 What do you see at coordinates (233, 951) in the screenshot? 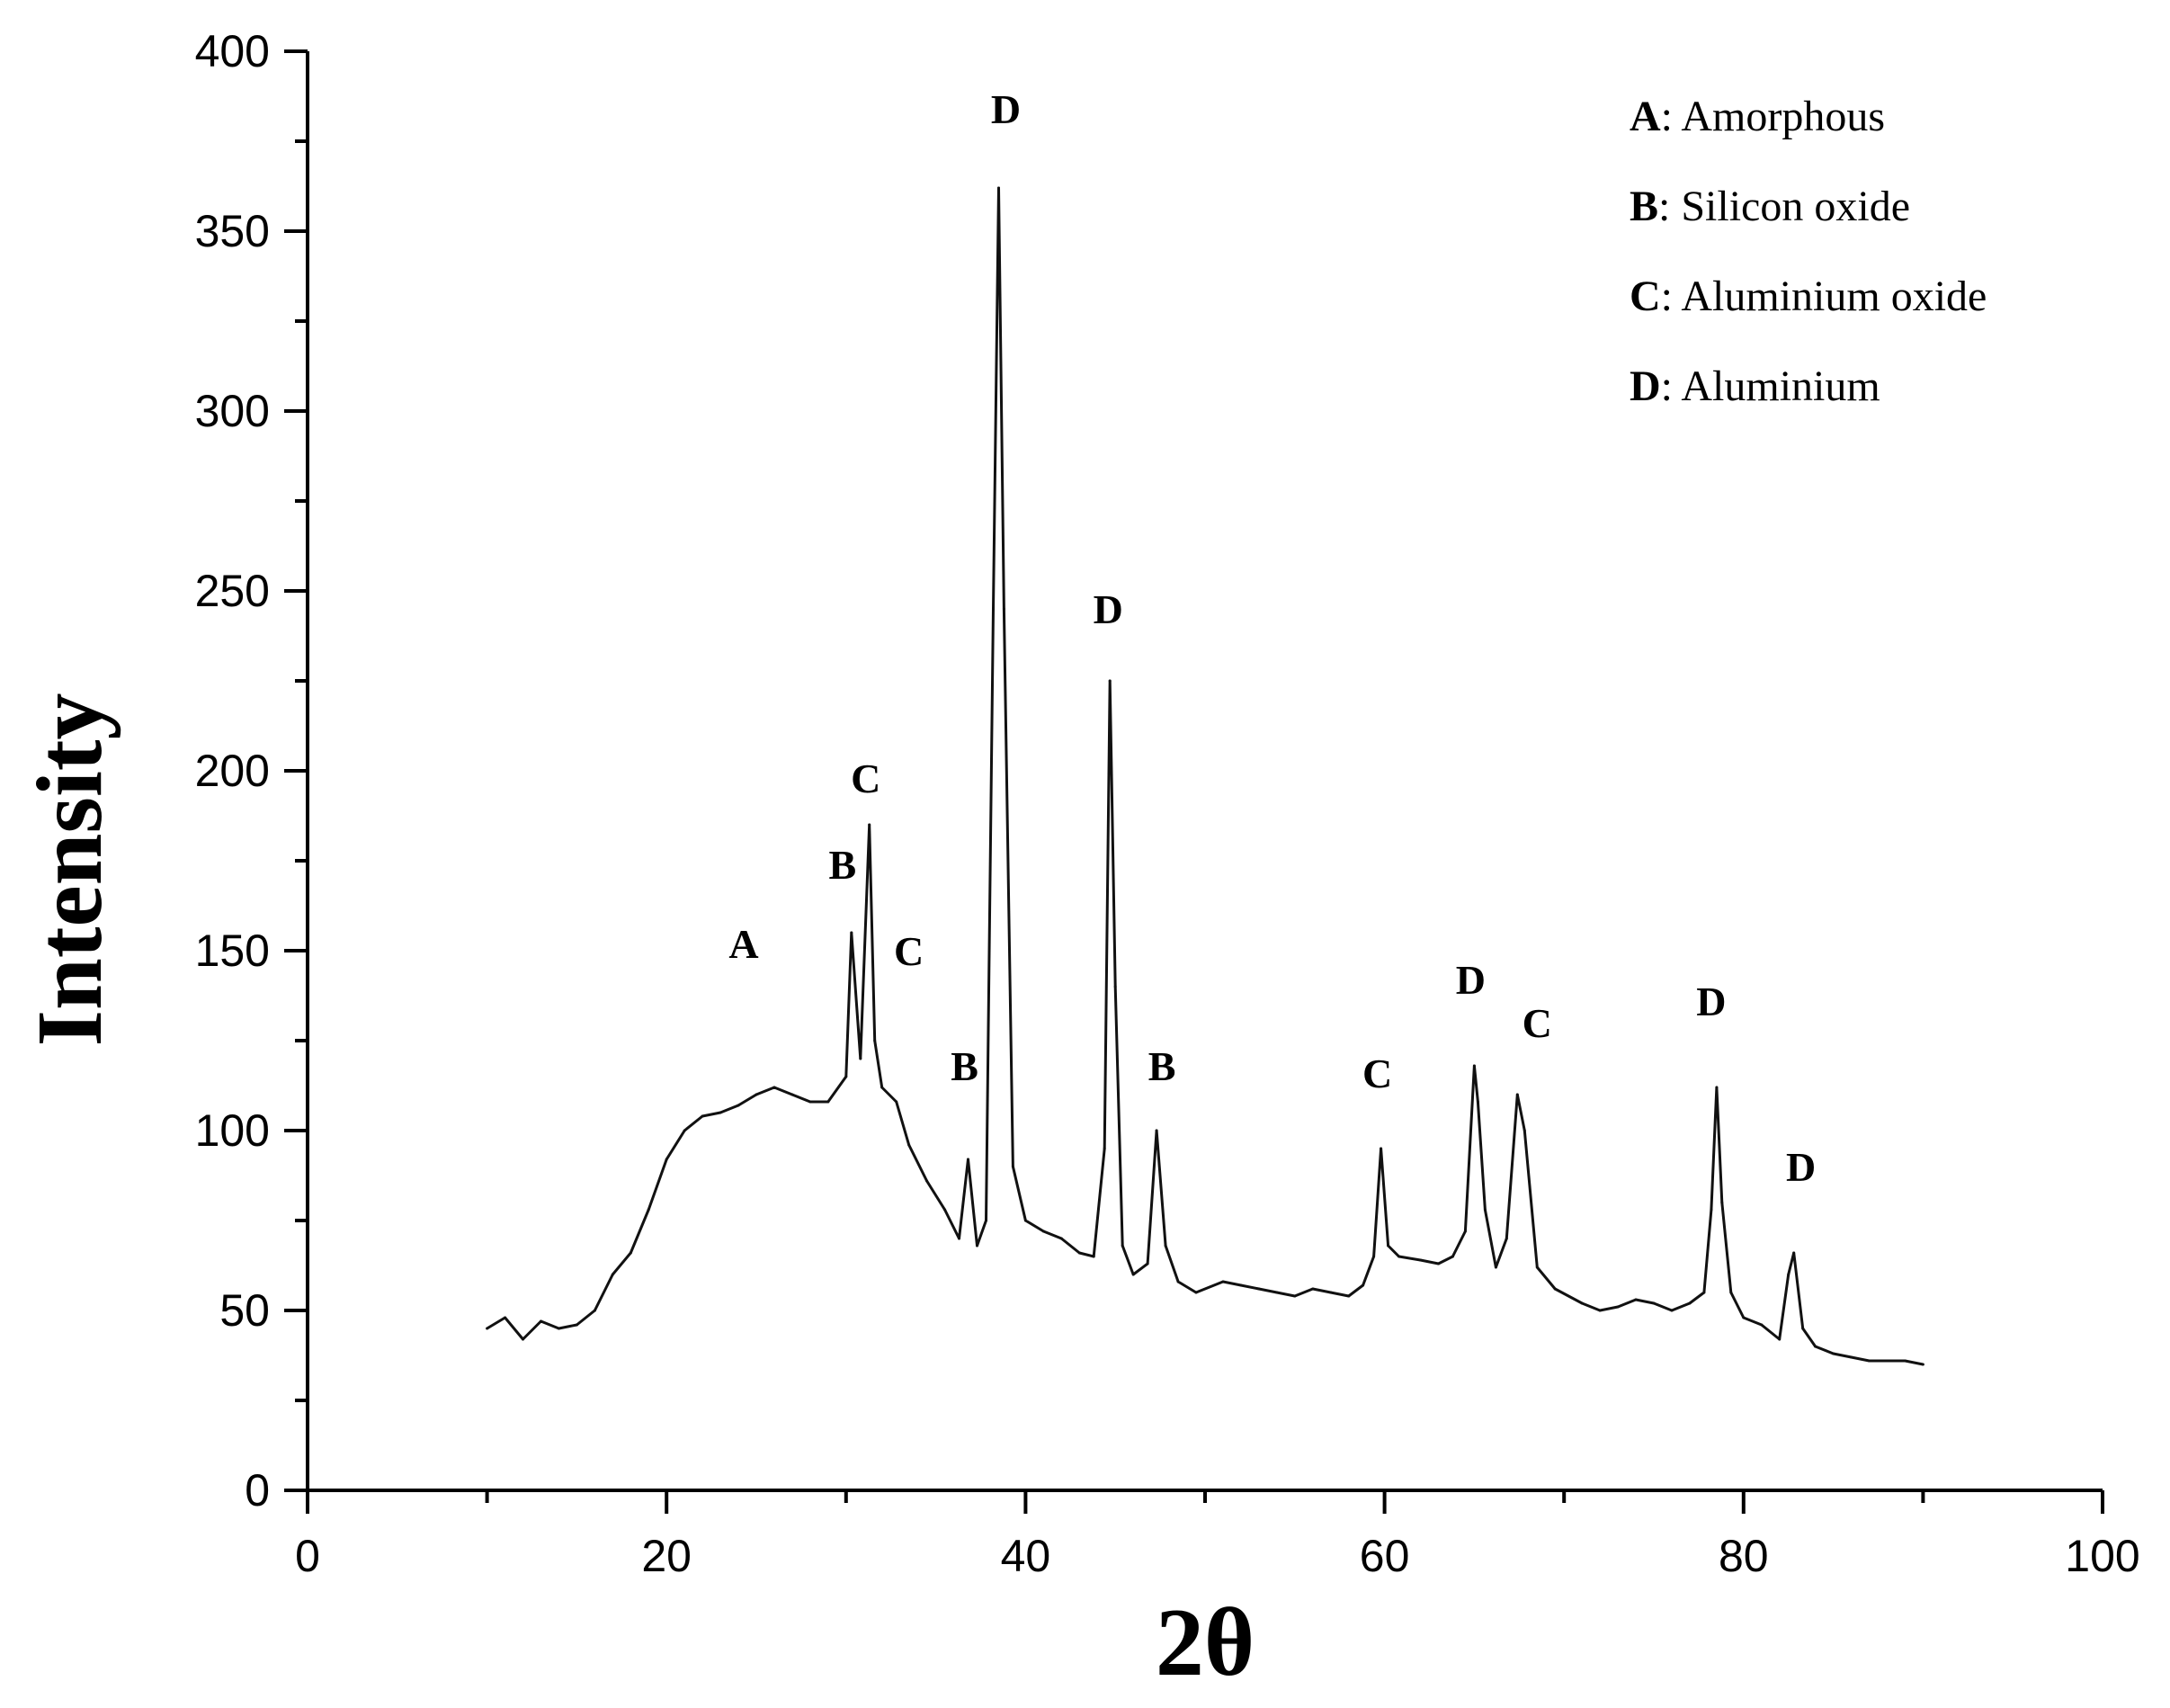
I see `y-tick-label: 150` at bounding box center [233, 951].